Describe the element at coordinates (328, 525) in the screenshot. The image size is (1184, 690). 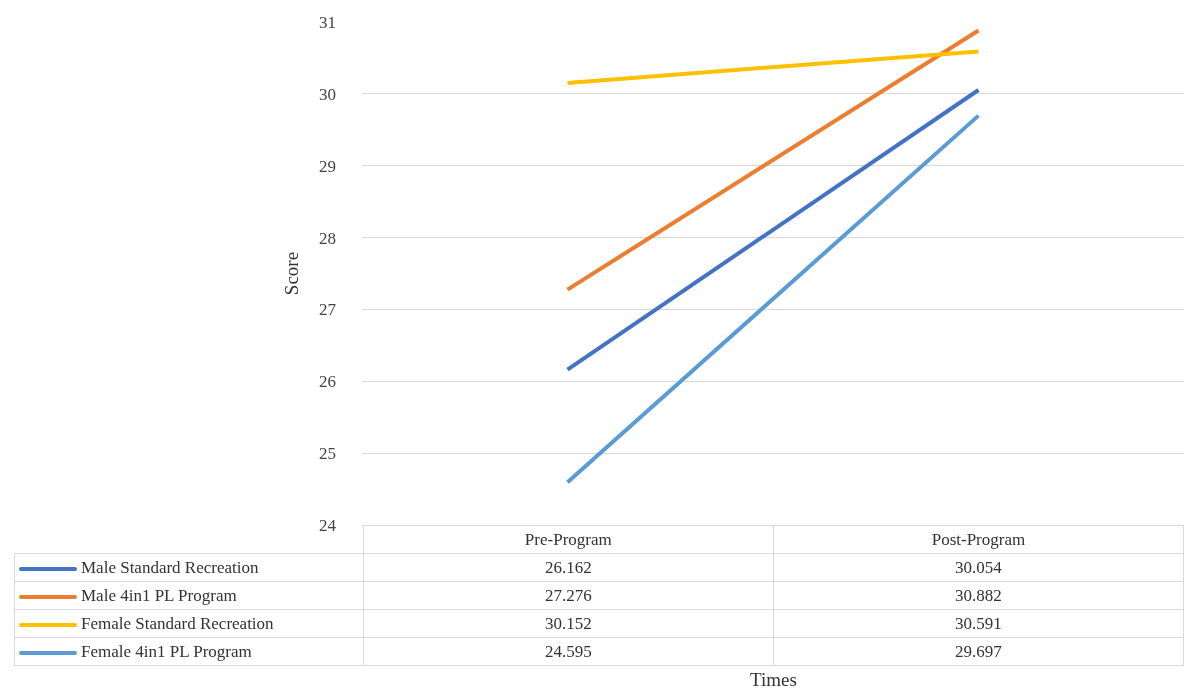
I see `y-tick-label: 24` at that location.